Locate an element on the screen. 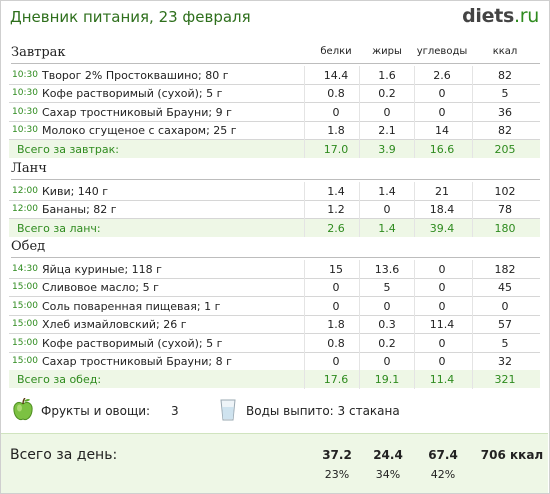 The image size is (550, 494). total-carbs: 16.6 is located at coordinates (442, 149).